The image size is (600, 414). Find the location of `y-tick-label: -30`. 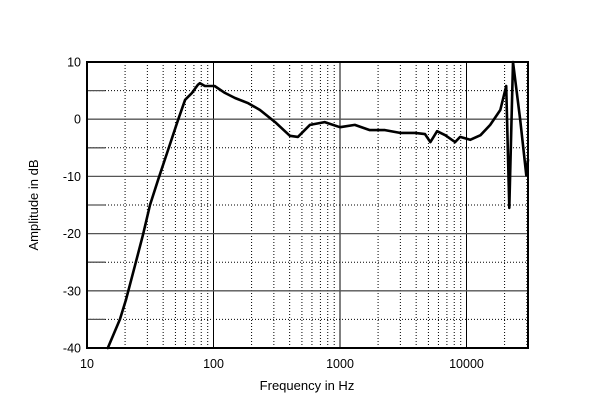

y-tick-label: -30 is located at coordinates (72, 291).